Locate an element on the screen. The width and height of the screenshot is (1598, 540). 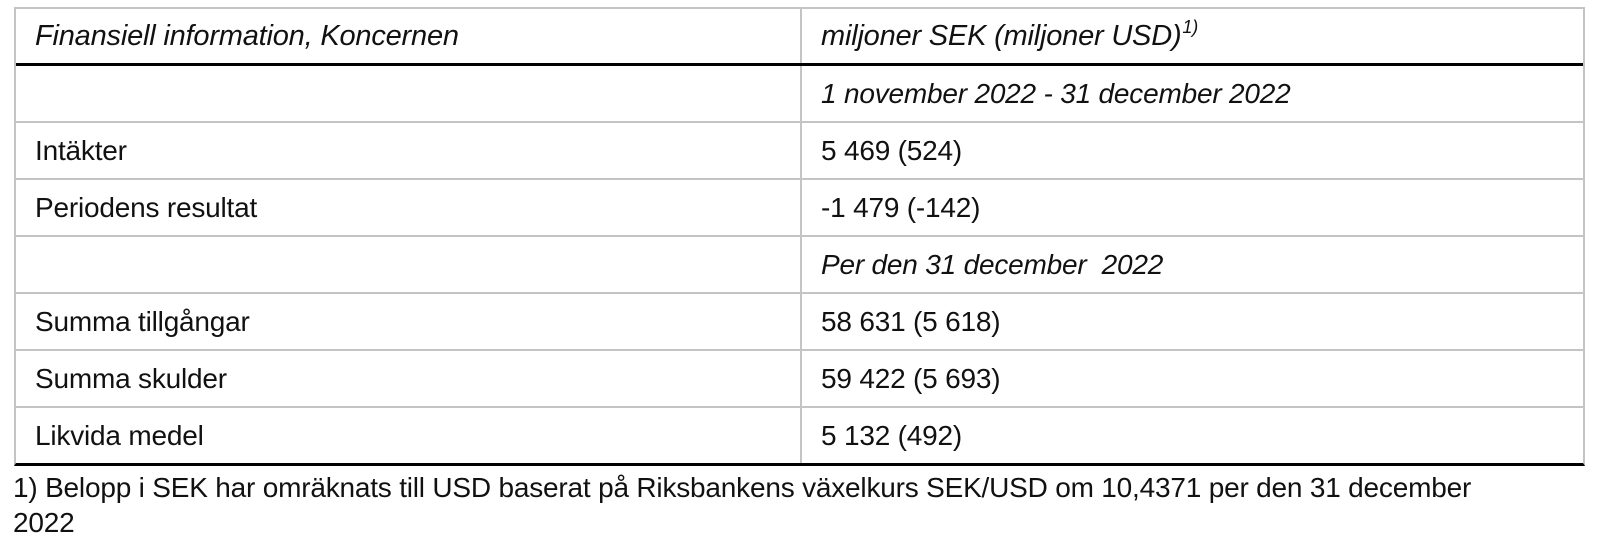
row-value-cell: 5 469 (524) is located at coordinates (892, 150).